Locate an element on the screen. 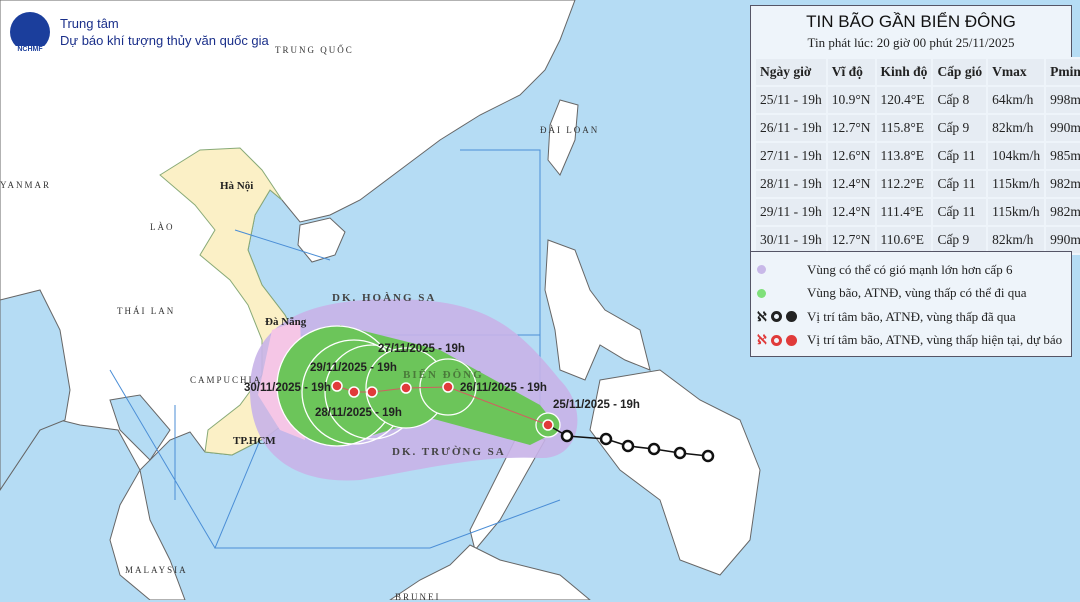 The width and height of the screenshot is (1080, 602). table-cell: Cấp 8 is located at coordinates (960, 100).